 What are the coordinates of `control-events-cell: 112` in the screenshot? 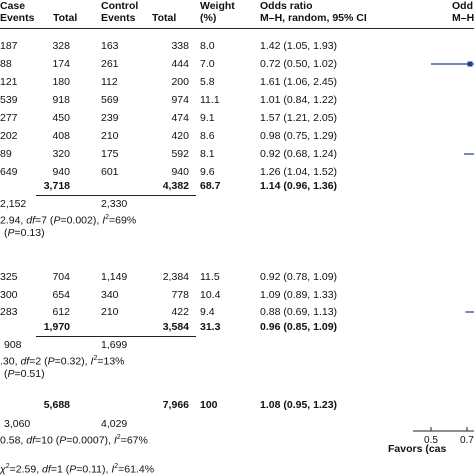 It's located at (109, 82).